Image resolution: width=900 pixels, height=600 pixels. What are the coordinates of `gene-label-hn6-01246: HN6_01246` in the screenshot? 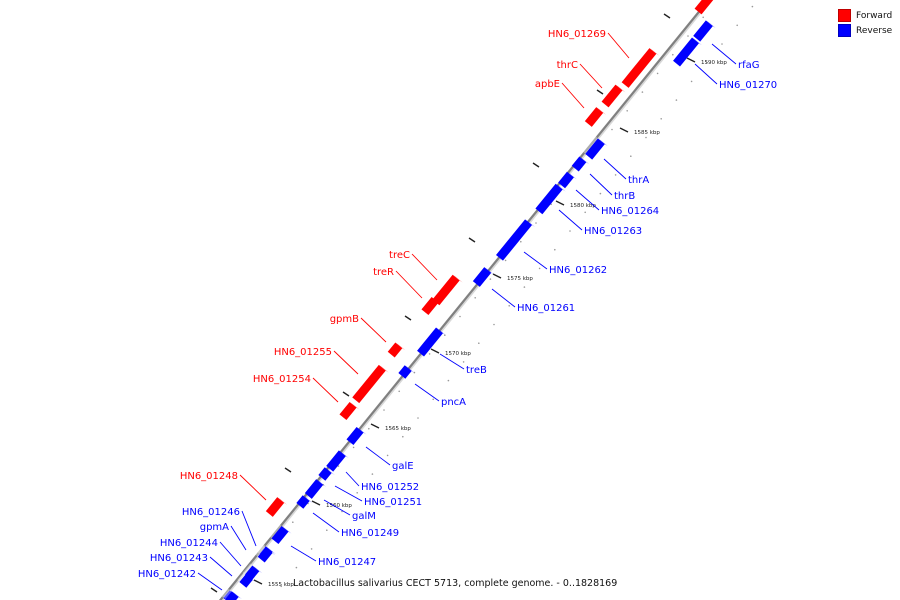 It's located at (211, 512).